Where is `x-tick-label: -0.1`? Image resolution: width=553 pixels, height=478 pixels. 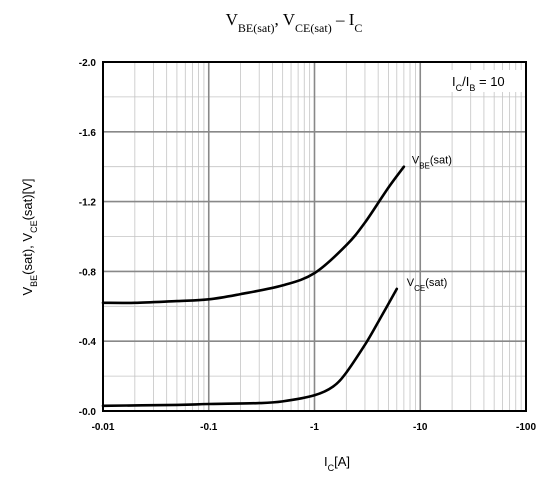 x-tick-label: -0.1 is located at coordinates (209, 427).